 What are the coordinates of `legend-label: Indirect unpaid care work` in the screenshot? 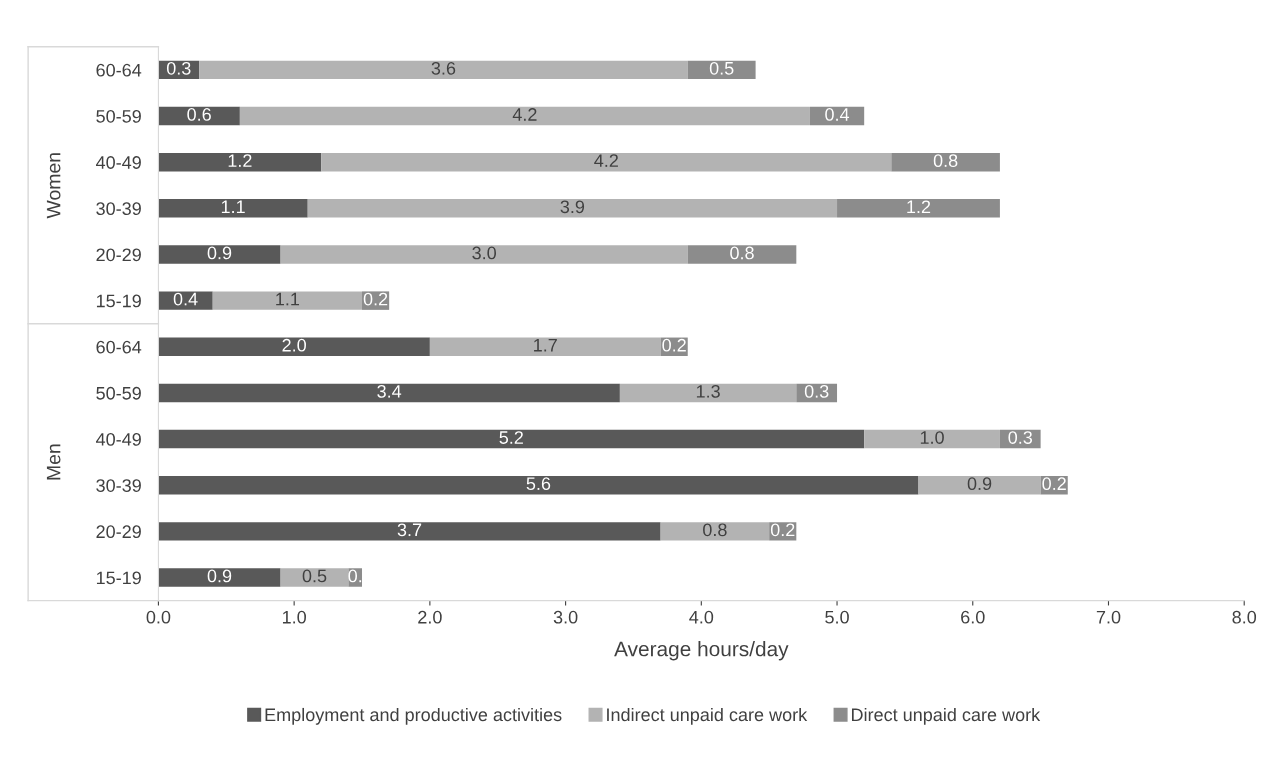 It's located at (707, 716).